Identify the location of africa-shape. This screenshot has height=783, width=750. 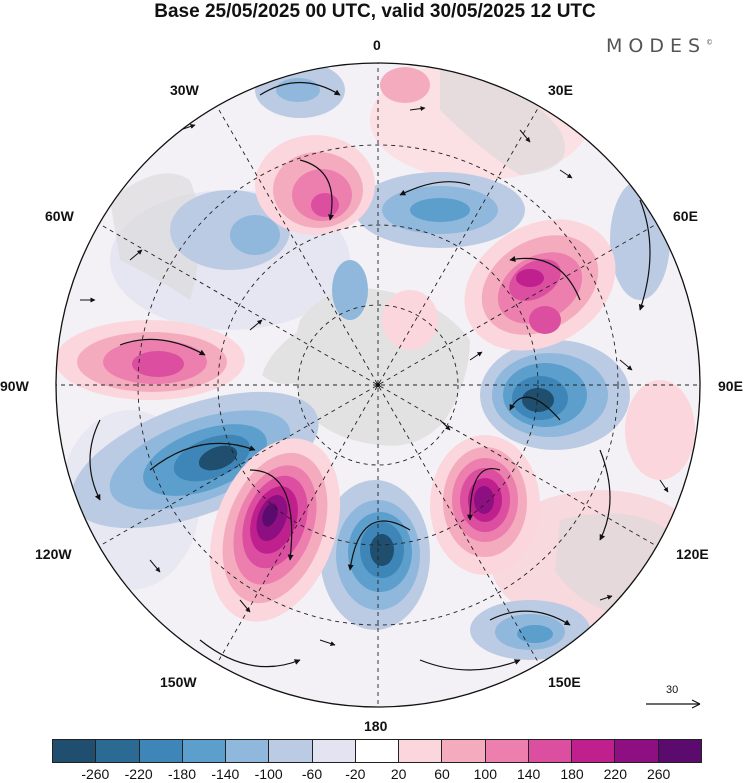
(502, 122).